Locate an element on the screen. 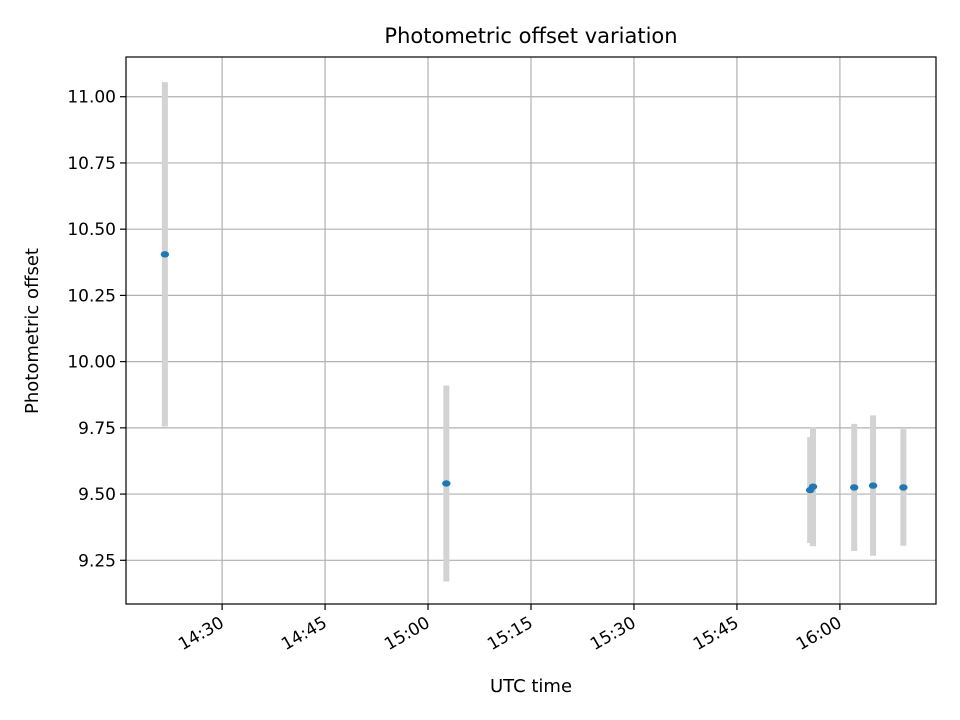 The image size is (960, 720). x-axis-label: UTC time is located at coordinates (531, 686).